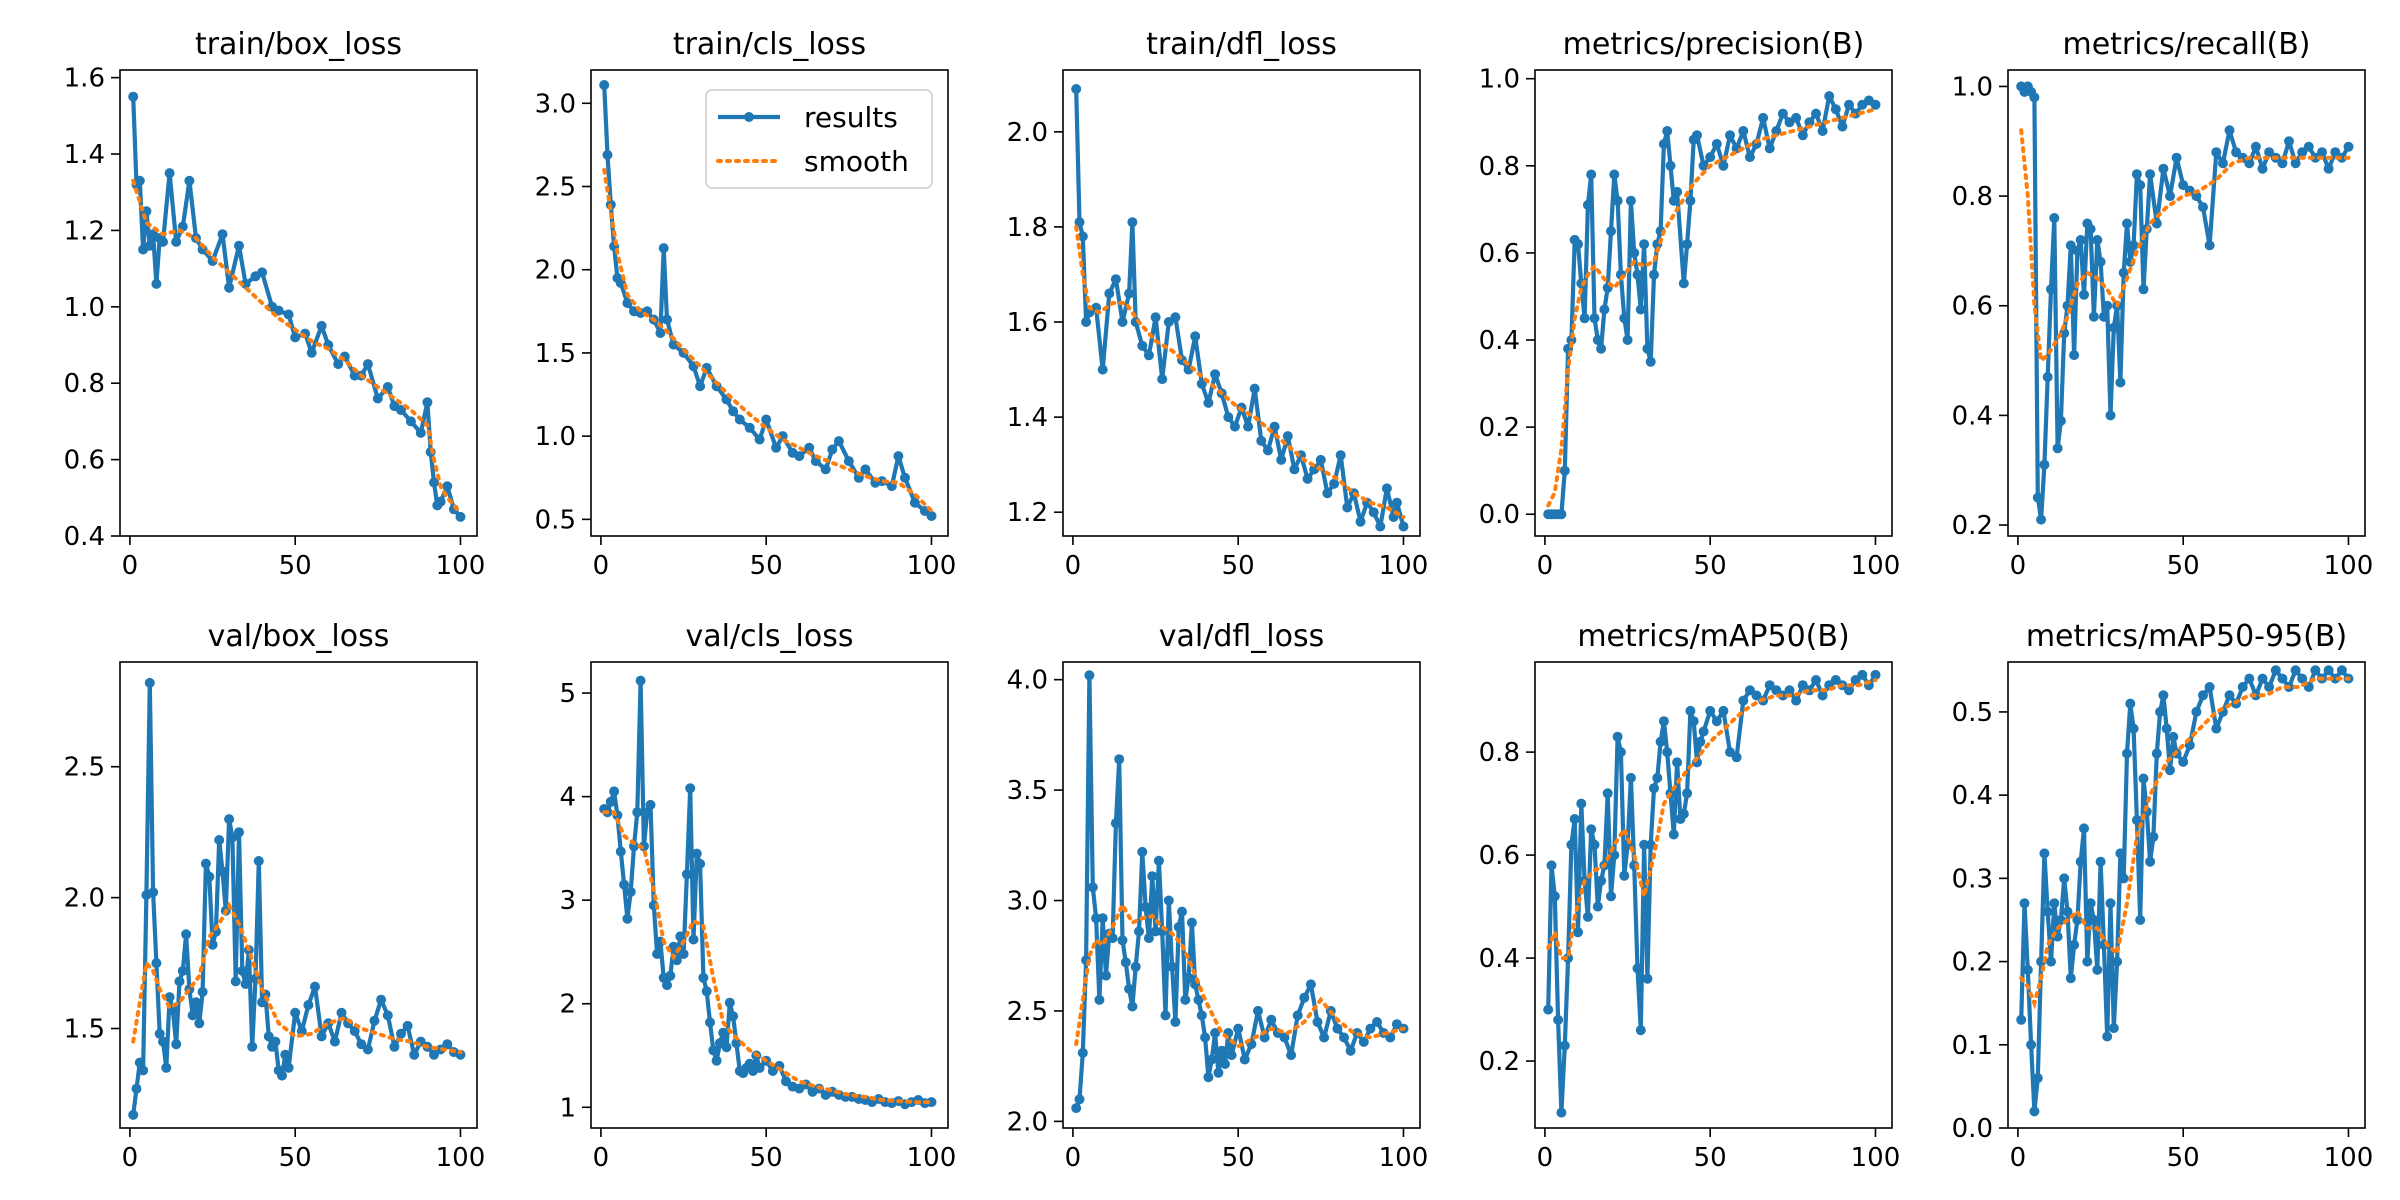  What do you see at coordinates (1499, 341) in the screenshot?
I see `y-tick-label: 0.4` at bounding box center [1499, 341].